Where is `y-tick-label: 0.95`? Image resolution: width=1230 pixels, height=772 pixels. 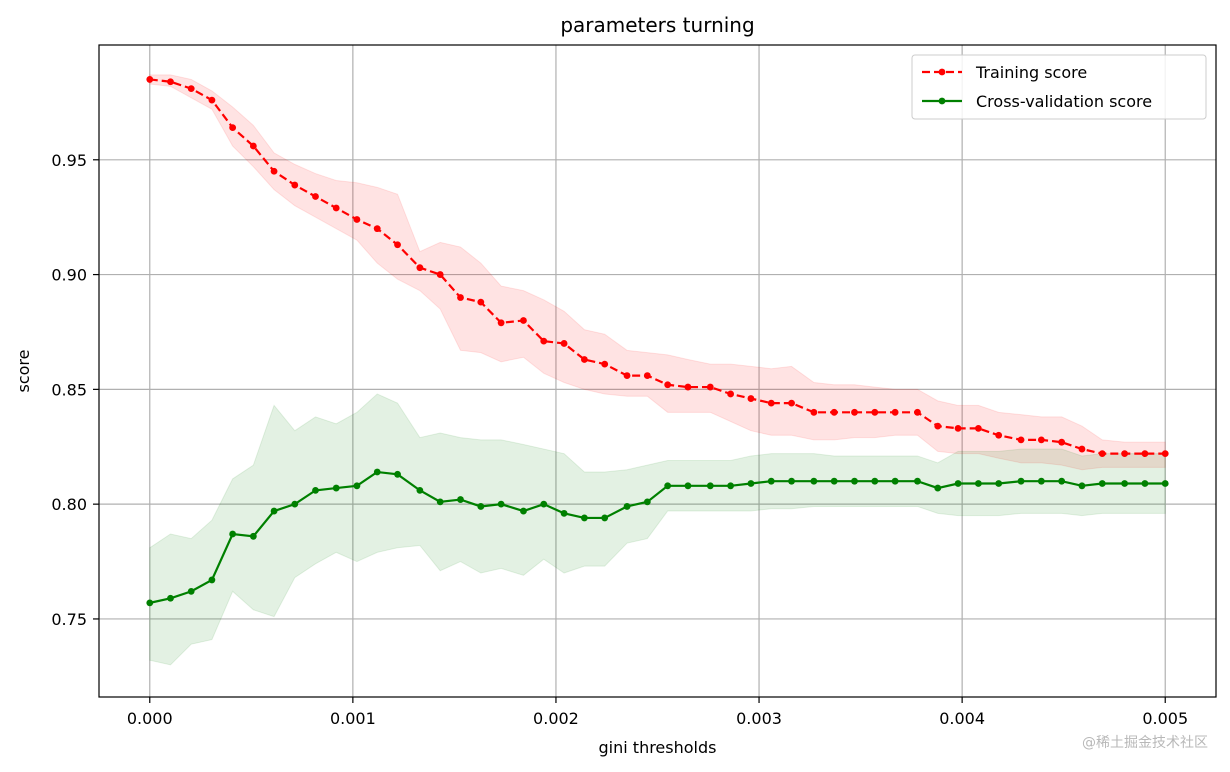 y-tick-label: 0.95 is located at coordinates (69, 160).